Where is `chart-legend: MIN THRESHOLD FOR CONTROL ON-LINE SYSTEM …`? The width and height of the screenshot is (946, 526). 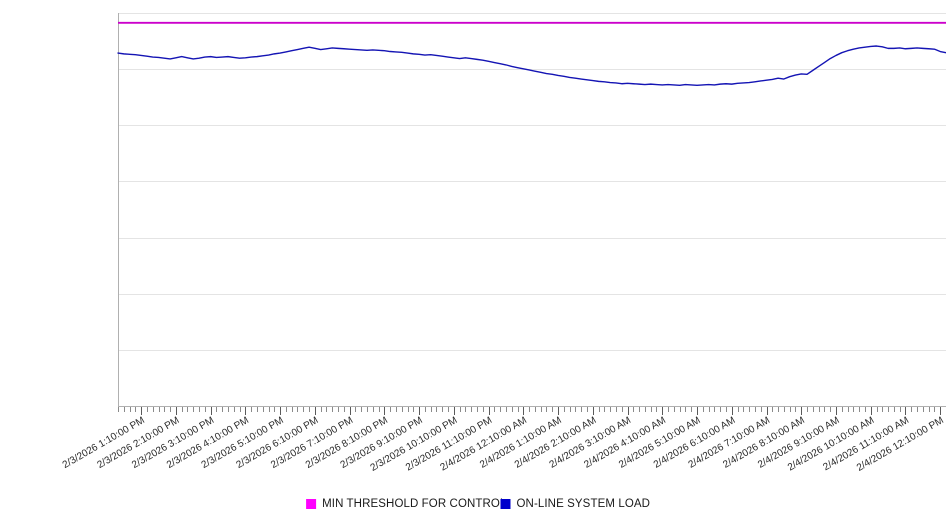 chart-legend: MIN THRESHOLD FOR CONTROL ON-LINE SYSTEM … is located at coordinates (478, 504).